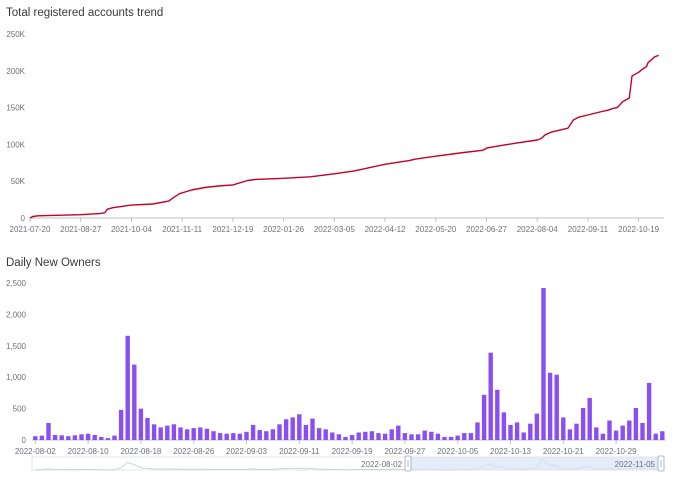 This screenshot has width=690, height=479. What do you see at coordinates (457, 451) in the screenshot?
I see `bar-x-tick-label: 2022-10-05` at bounding box center [457, 451].